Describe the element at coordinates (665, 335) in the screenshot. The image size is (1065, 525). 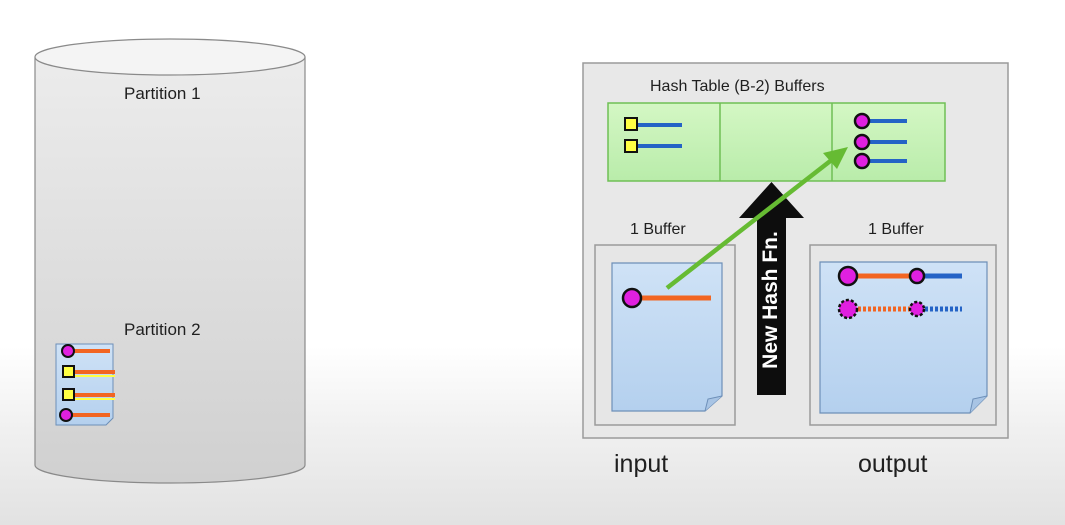
I see `input-buffer` at that location.